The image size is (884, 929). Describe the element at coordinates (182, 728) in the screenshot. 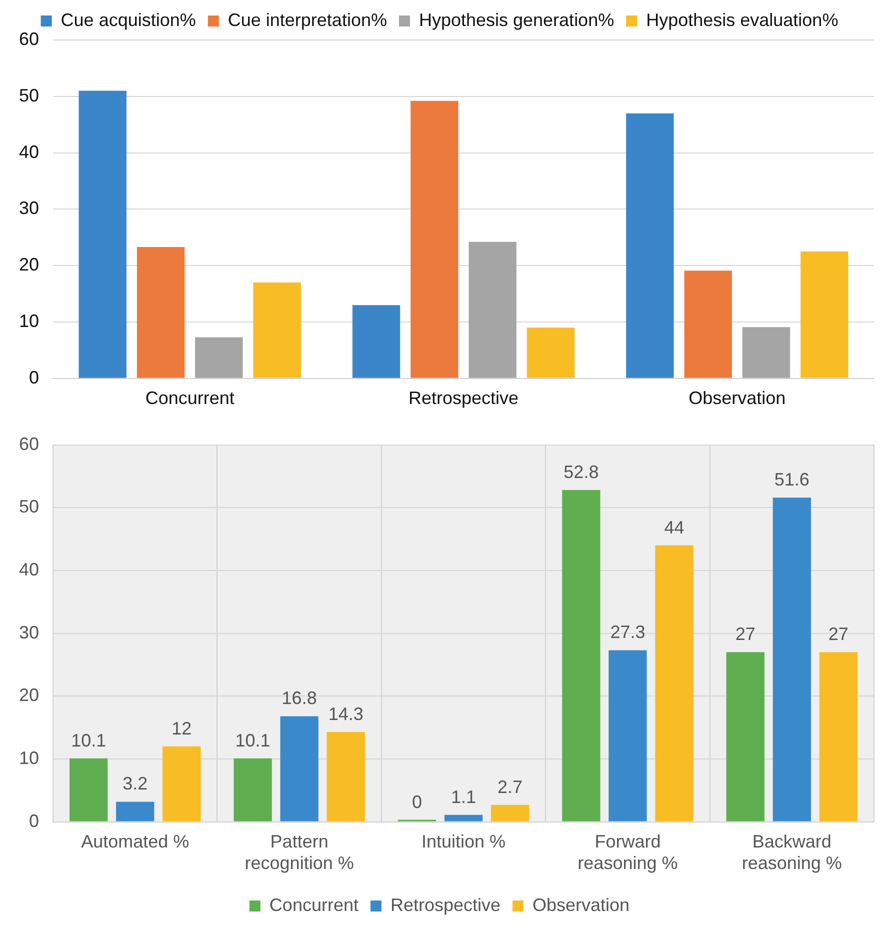

I see `data-label: 12` at that location.